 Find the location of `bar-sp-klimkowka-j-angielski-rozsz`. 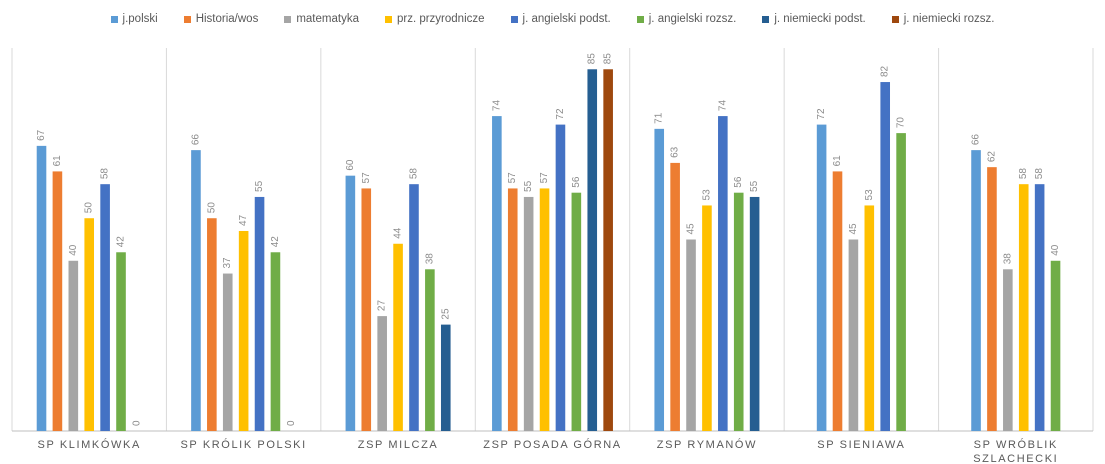

bar-sp-klimkowka-j-angielski-rozsz is located at coordinates (121, 341).